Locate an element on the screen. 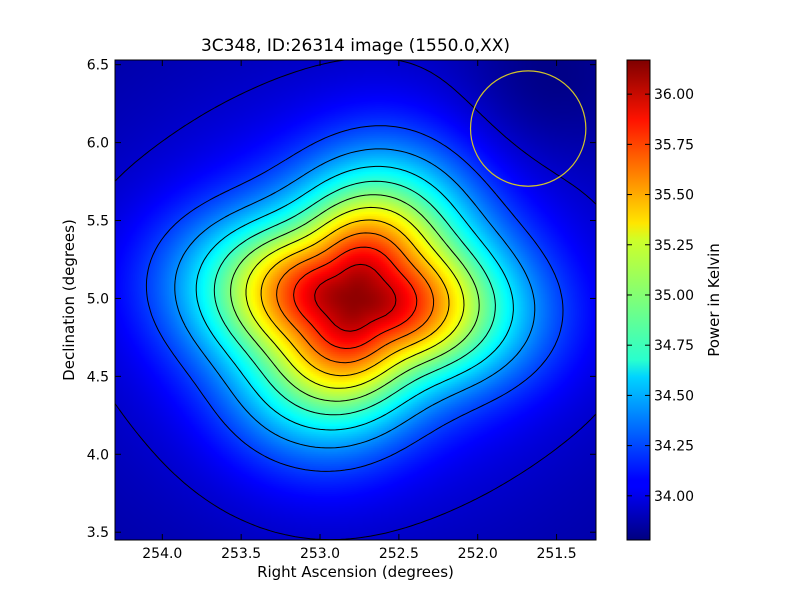 This screenshot has height=600, width=800. colorbar-tick-label: 35.00 is located at coordinates (674, 296).